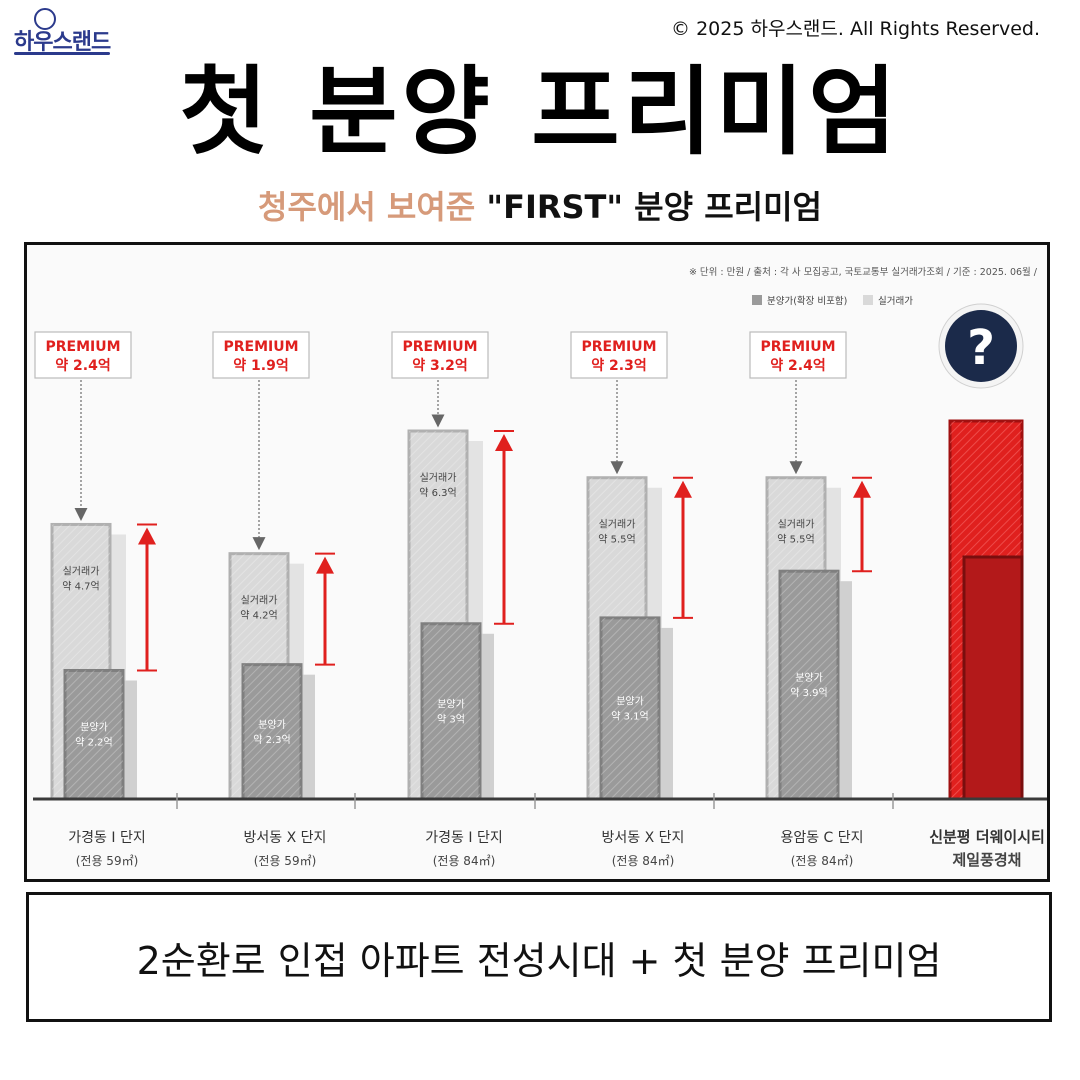 Image resolution: width=1080 pixels, height=1080 pixels. I want to click on premium-value: 약 3.2억, so click(439, 365).